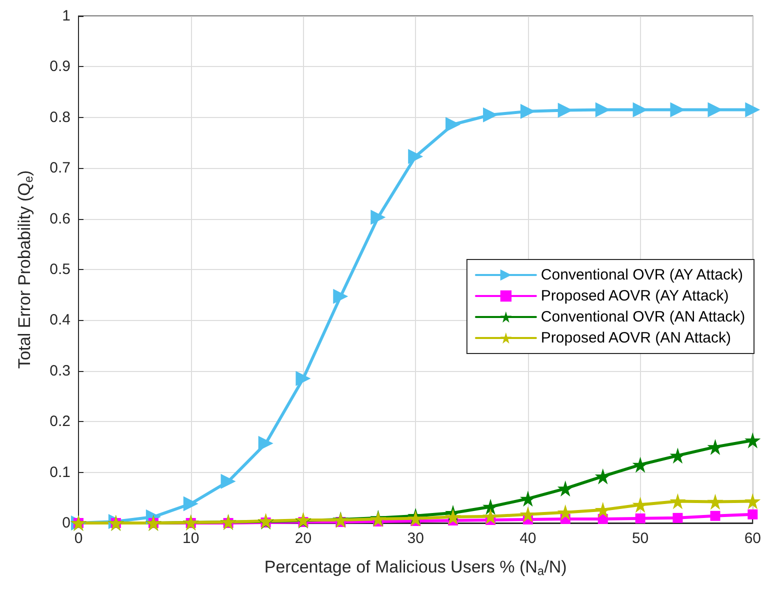 The width and height of the screenshot is (772, 613). What do you see at coordinates (640, 538) in the screenshot?
I see `x-tick-label: 50` at bounding box center [640, 538].